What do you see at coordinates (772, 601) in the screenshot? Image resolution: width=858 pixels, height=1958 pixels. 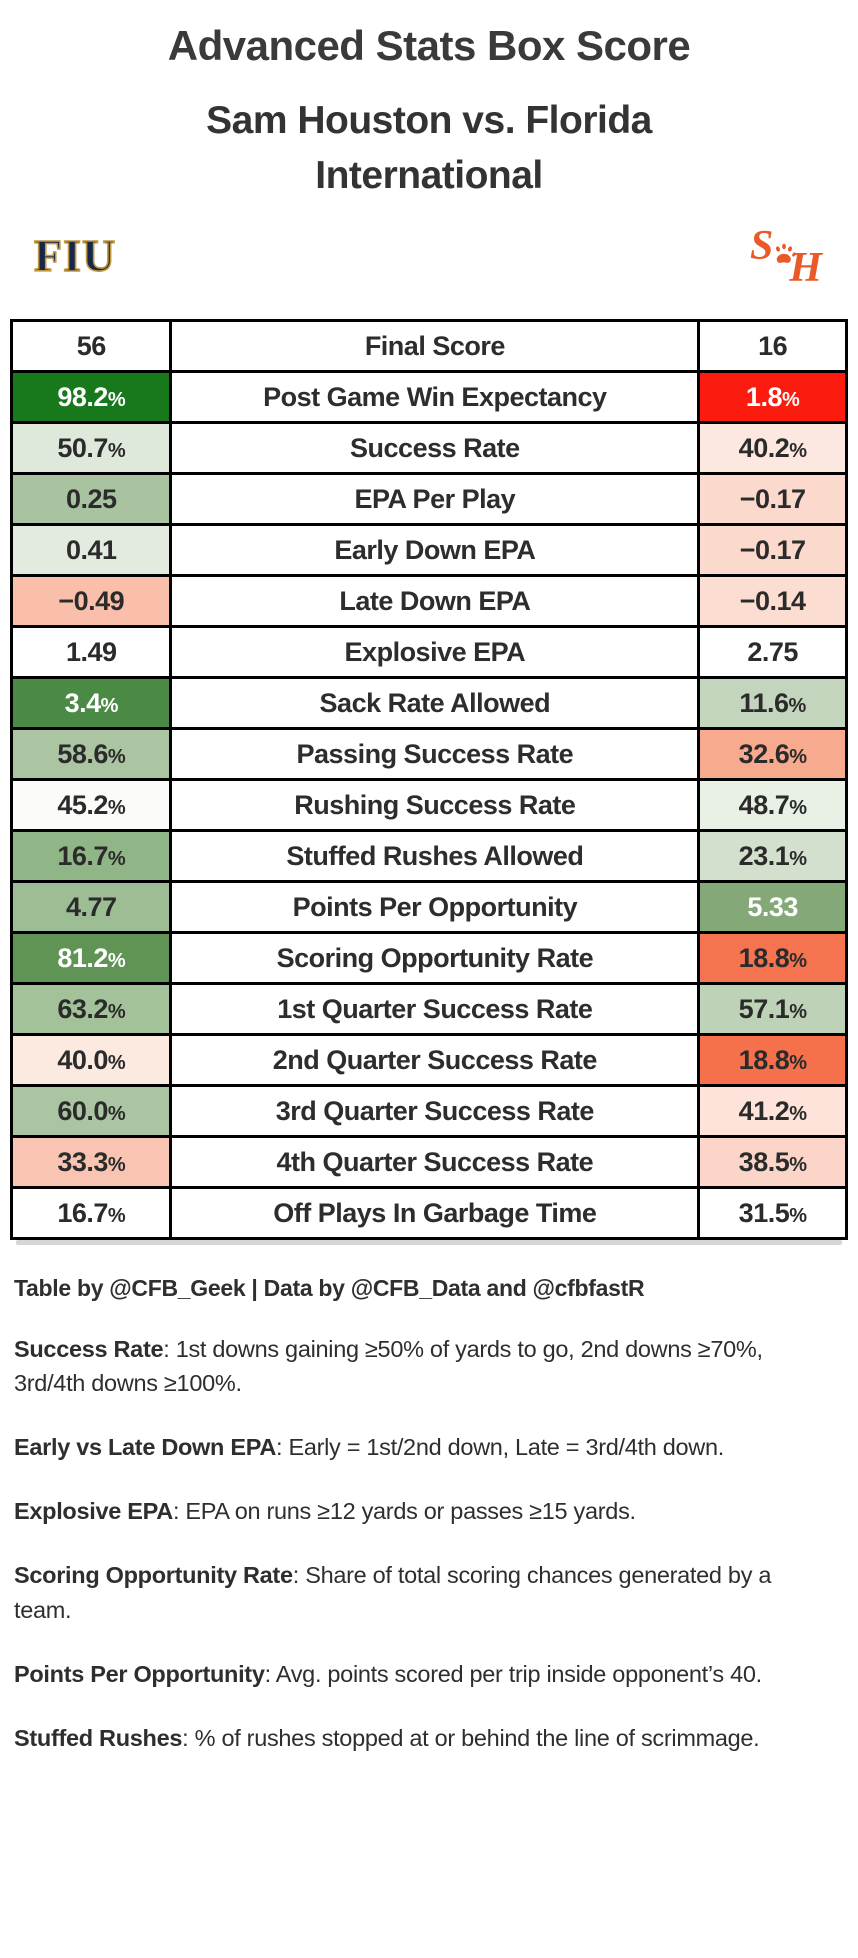 I see `sh-value-cell: −0.14` at bounding box center [772, 601].